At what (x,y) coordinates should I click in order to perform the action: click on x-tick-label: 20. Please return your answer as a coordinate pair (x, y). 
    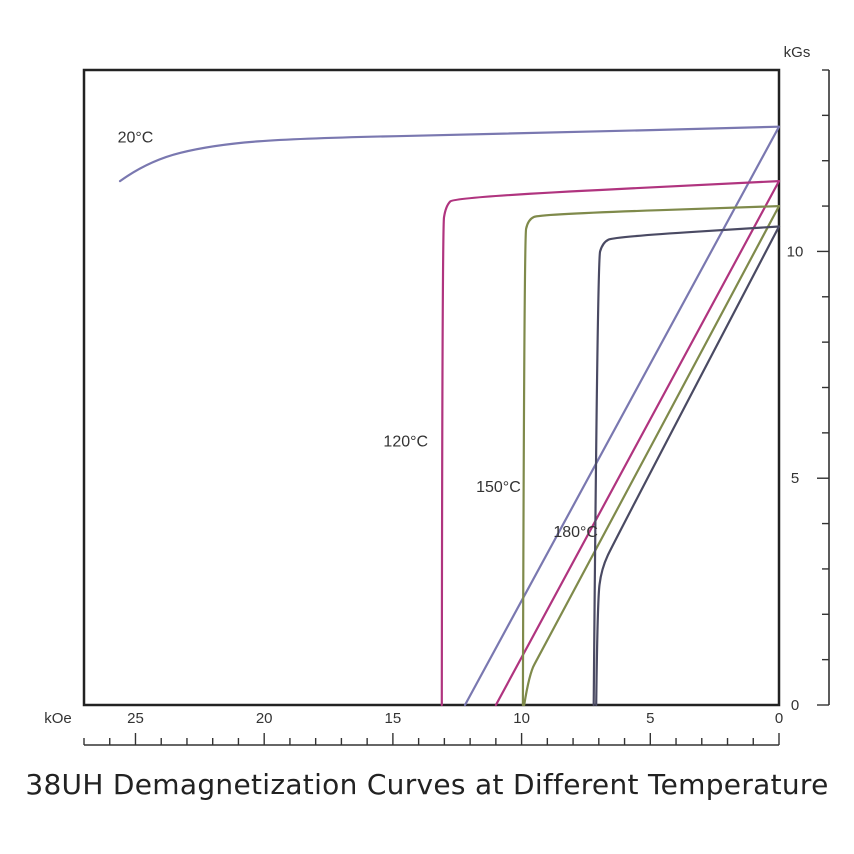
    Looking at the image, I should click on (264, 718).